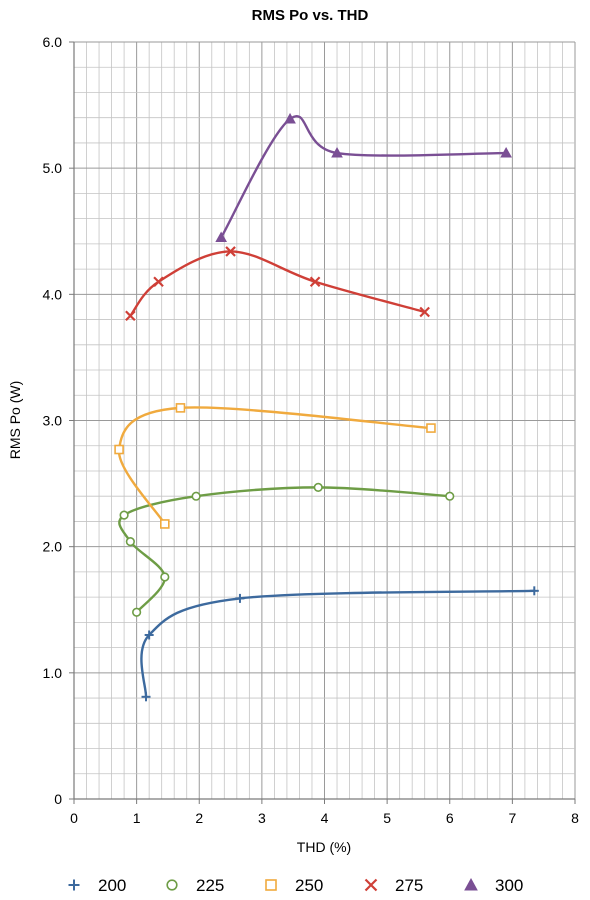 The image size is (590, 900). What do you see at coordinates (393, 885) in the screenshot?
I see `legend-item-275: 275` at bounding box center [393, 885].